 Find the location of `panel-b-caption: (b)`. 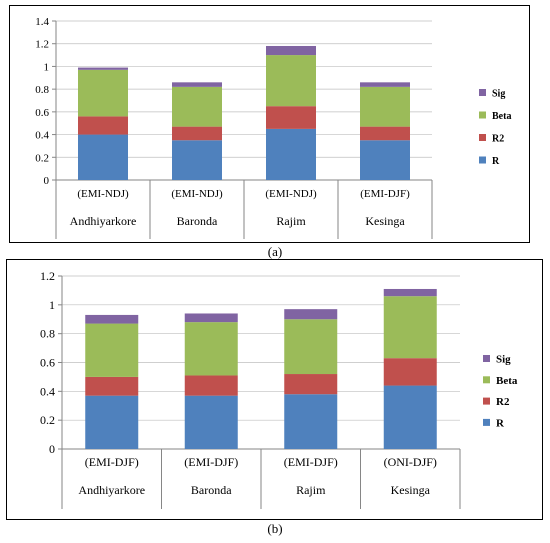

panel-b-caption: (b) is located at coordinates (275, 528).